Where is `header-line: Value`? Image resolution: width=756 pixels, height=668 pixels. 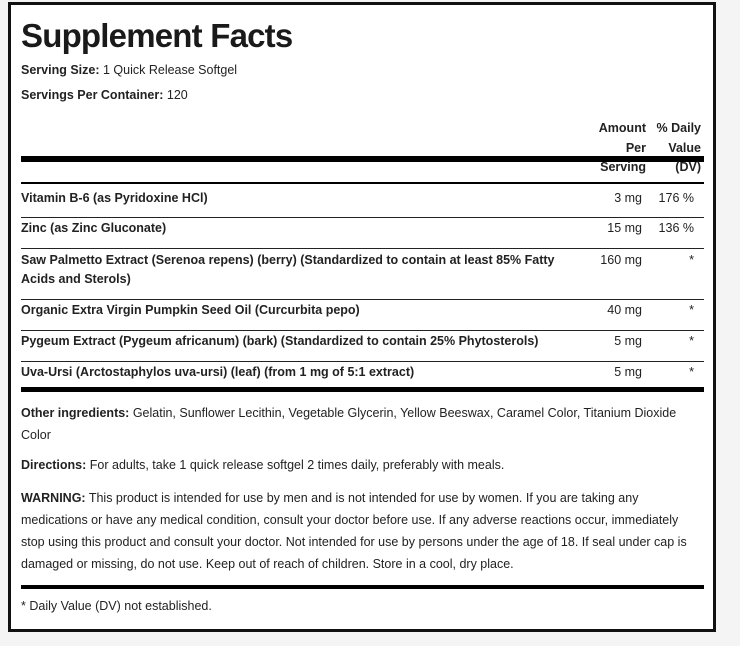 header-line: Value is located at coordinates (684, 147).